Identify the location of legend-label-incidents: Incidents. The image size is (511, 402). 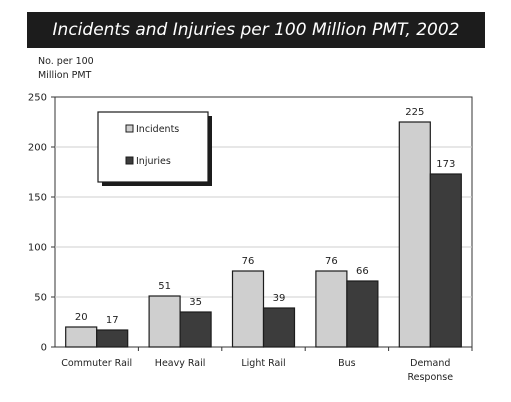
(157, 129).